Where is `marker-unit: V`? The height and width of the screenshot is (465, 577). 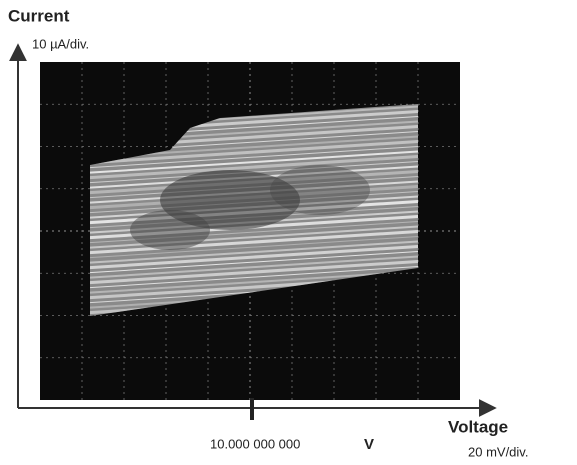
marker-unit: V is located at coordinates (369, 444).